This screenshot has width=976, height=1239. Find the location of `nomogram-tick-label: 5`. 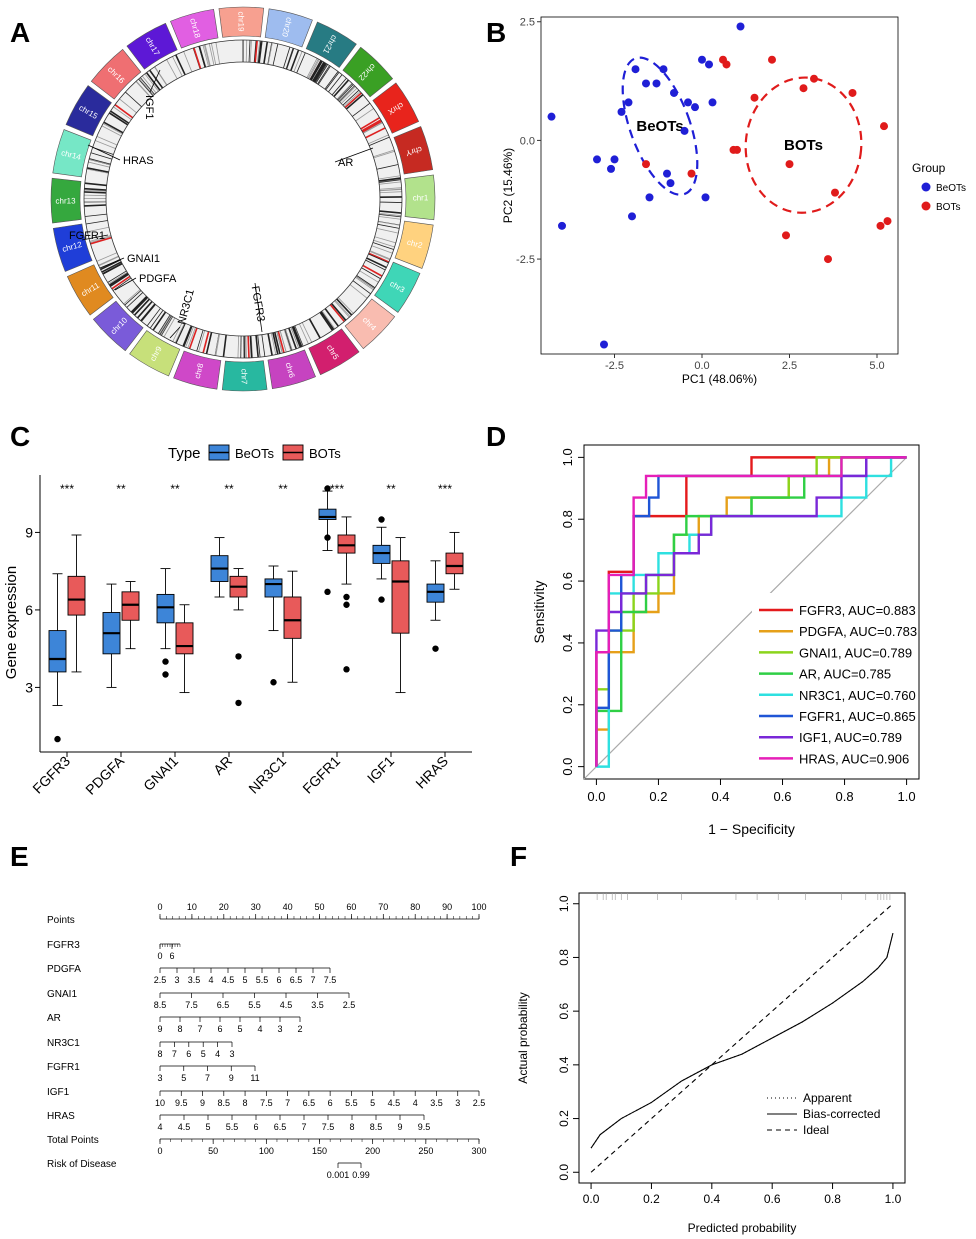

nomogram-tick-label: 5 is located at coordinates (183, 1078).